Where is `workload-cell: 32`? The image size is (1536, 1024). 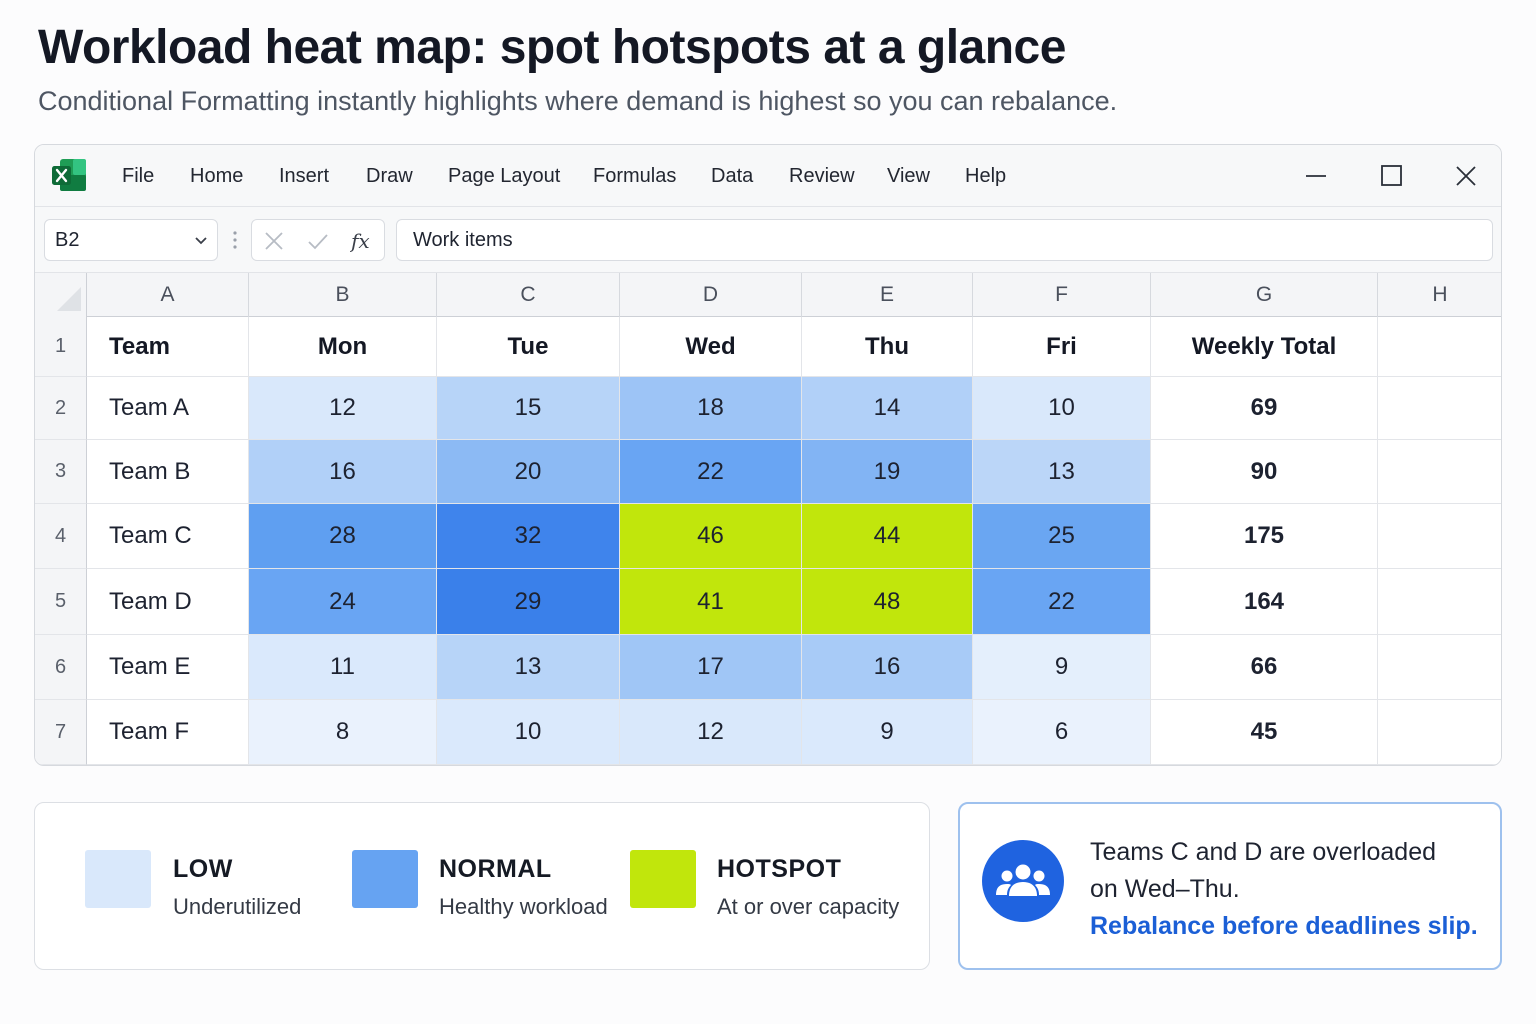 workload-cell: 32 is located at coordinates (528, 536).